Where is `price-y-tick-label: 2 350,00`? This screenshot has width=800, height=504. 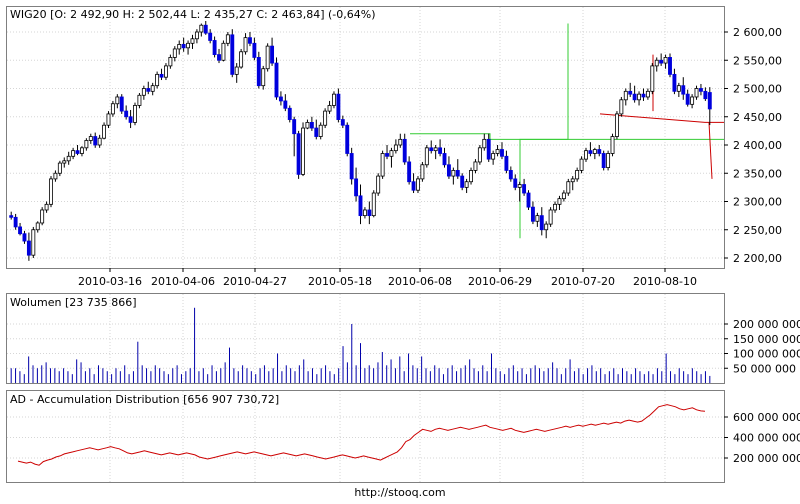
price-y-tick-label: 2 350,00 is located at coordinates (757, 173).